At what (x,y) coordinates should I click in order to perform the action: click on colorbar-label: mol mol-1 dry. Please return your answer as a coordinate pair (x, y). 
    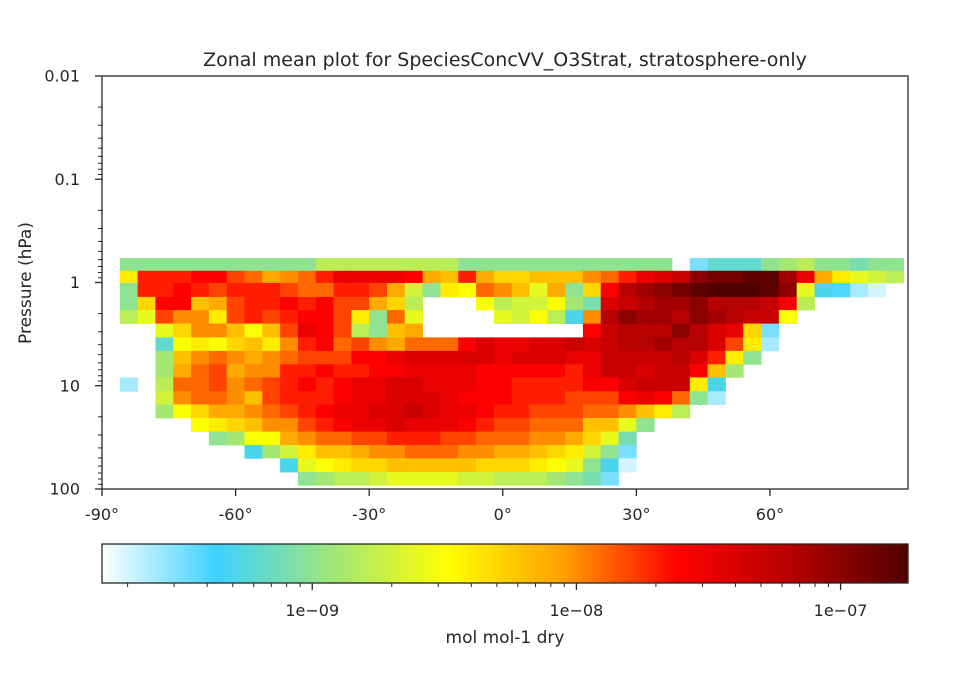
    Looking at the image, I should click on (505, 638).